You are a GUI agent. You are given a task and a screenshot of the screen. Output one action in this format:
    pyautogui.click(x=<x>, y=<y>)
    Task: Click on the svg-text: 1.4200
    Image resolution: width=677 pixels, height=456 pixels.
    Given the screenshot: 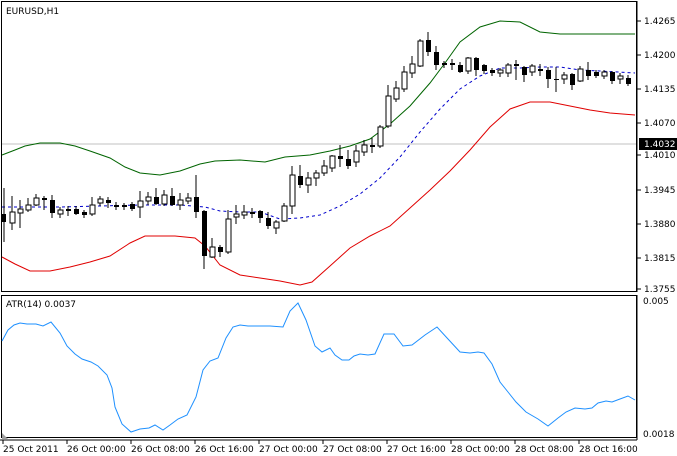 What is the action you would take?
    pyautogui.click(x=660, y=56)
    